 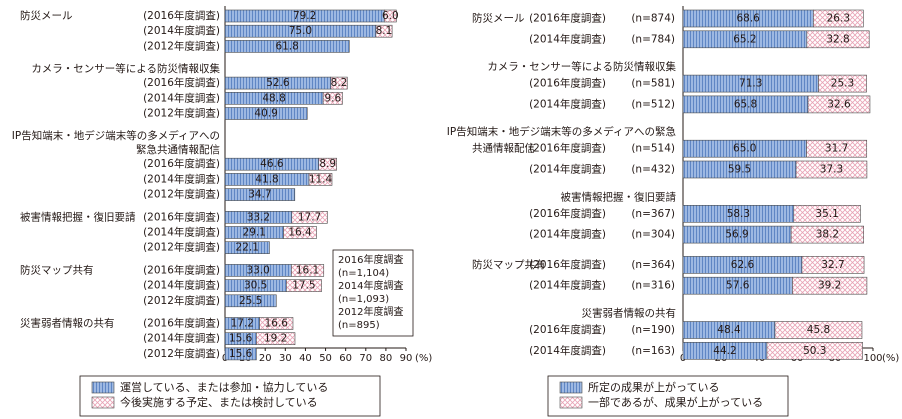 What do you see at coordinates (653, 84) in the screenshot?
I see `row-n-label: (n=581)` at bounding box center [653, 84].